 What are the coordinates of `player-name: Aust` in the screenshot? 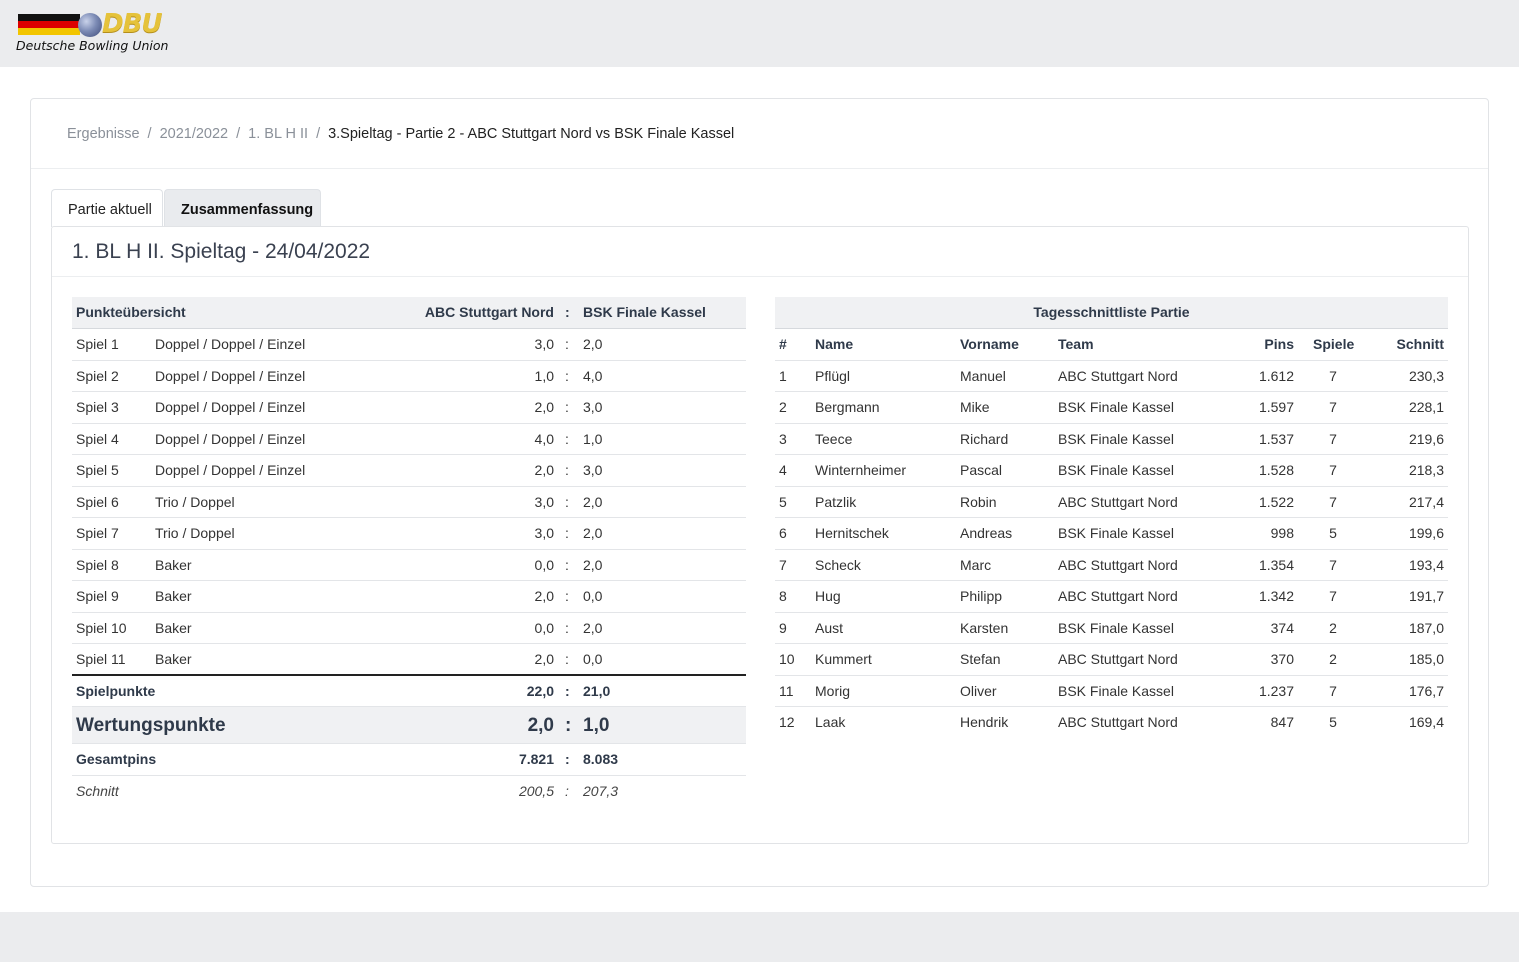 It's located at (829, 627).